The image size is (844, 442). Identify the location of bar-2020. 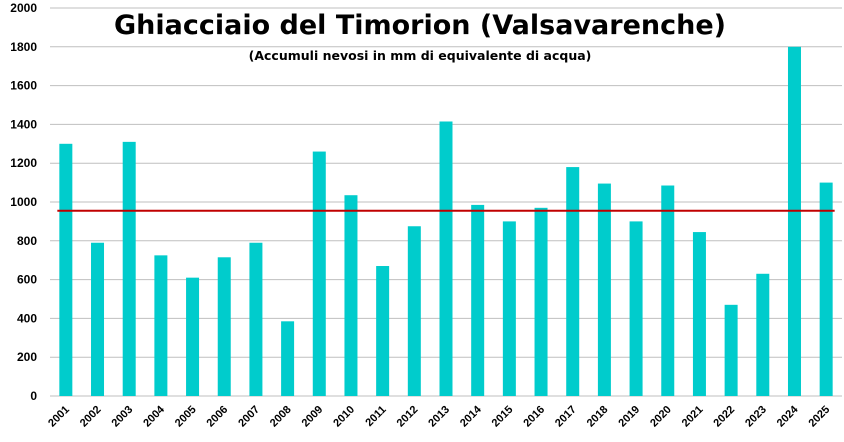
(668, 290).